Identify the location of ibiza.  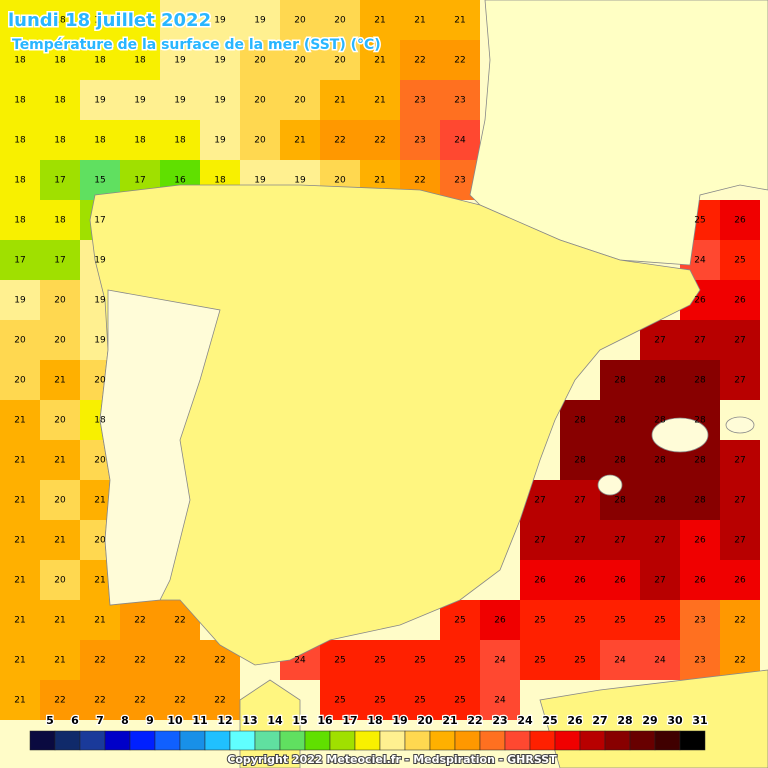
(610, 485).